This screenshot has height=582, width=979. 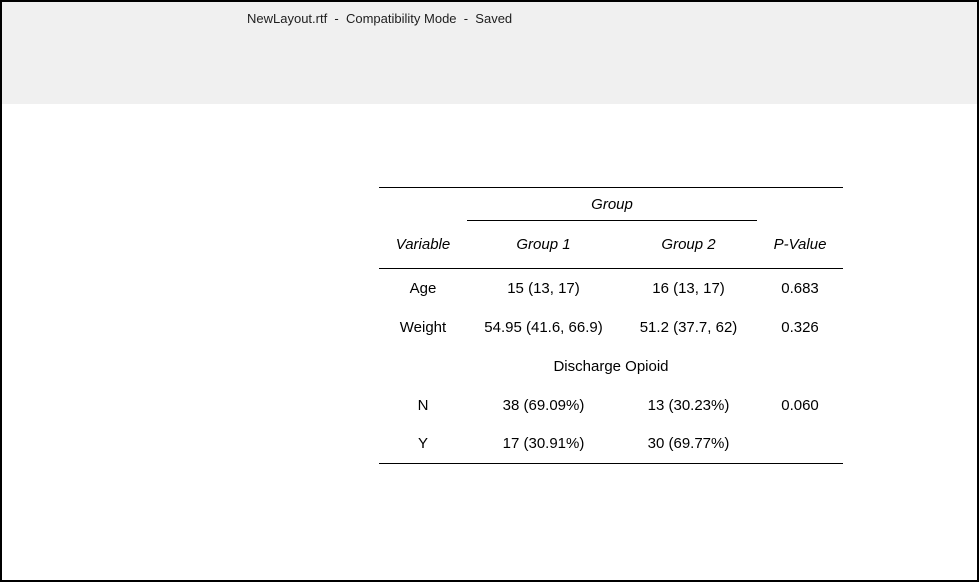 What do you see at coordinates (543, 244) in the screenshot?
I see `col-header-group1: Group 1` at bounding box center [543, 244].